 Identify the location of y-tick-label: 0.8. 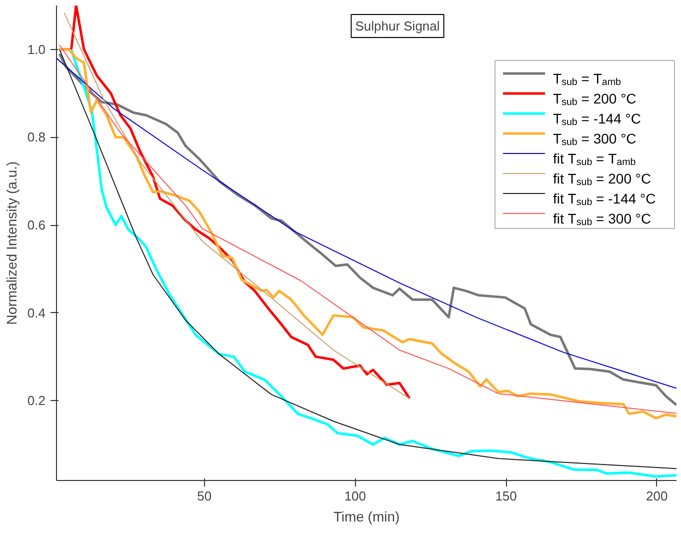
(36, 137).